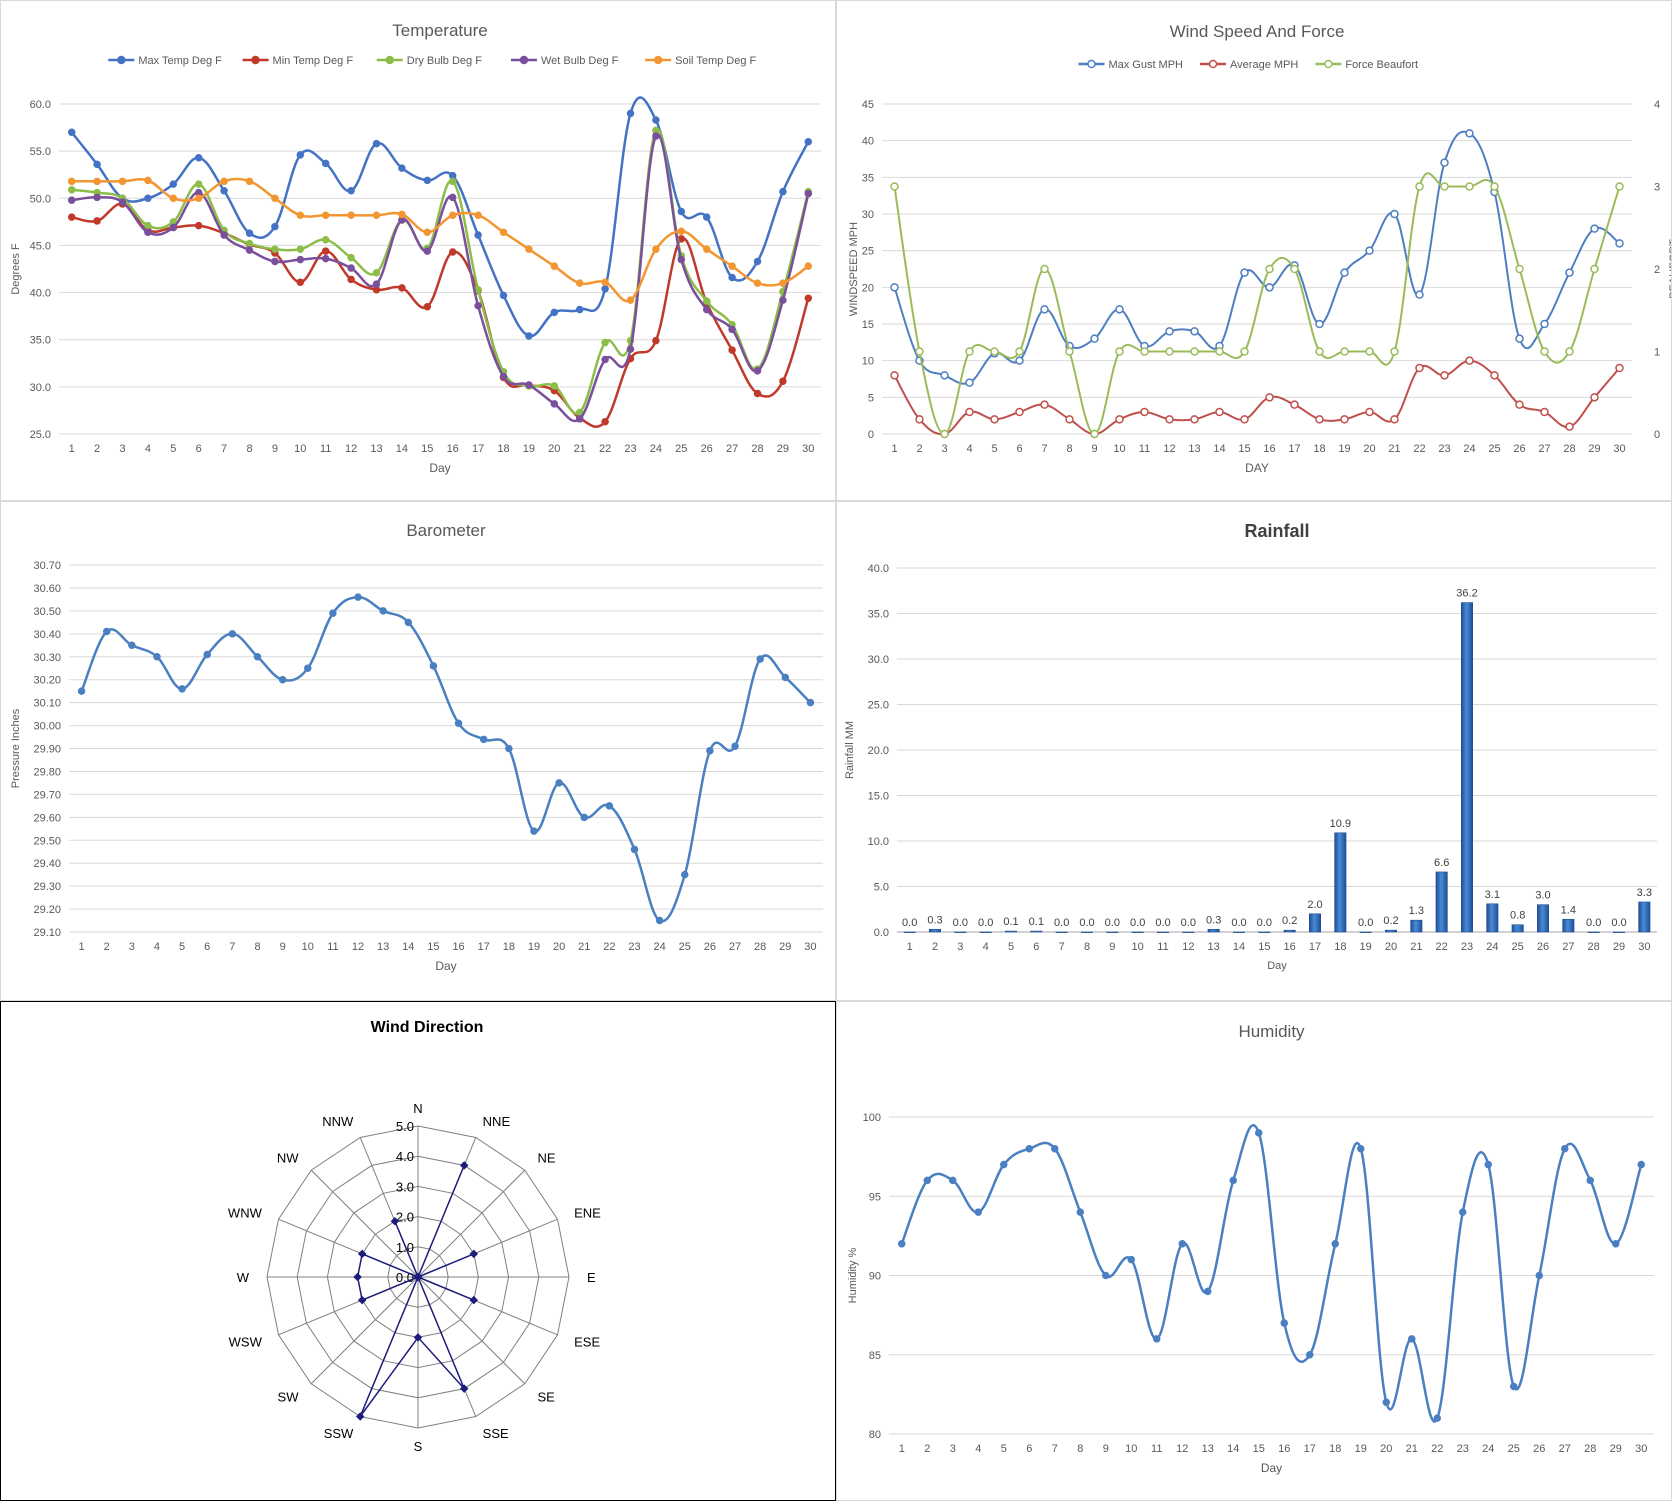 This screenshot has width=1672, height=1501. I want to click on y-tick-label: 29.50, so click(47, 841).